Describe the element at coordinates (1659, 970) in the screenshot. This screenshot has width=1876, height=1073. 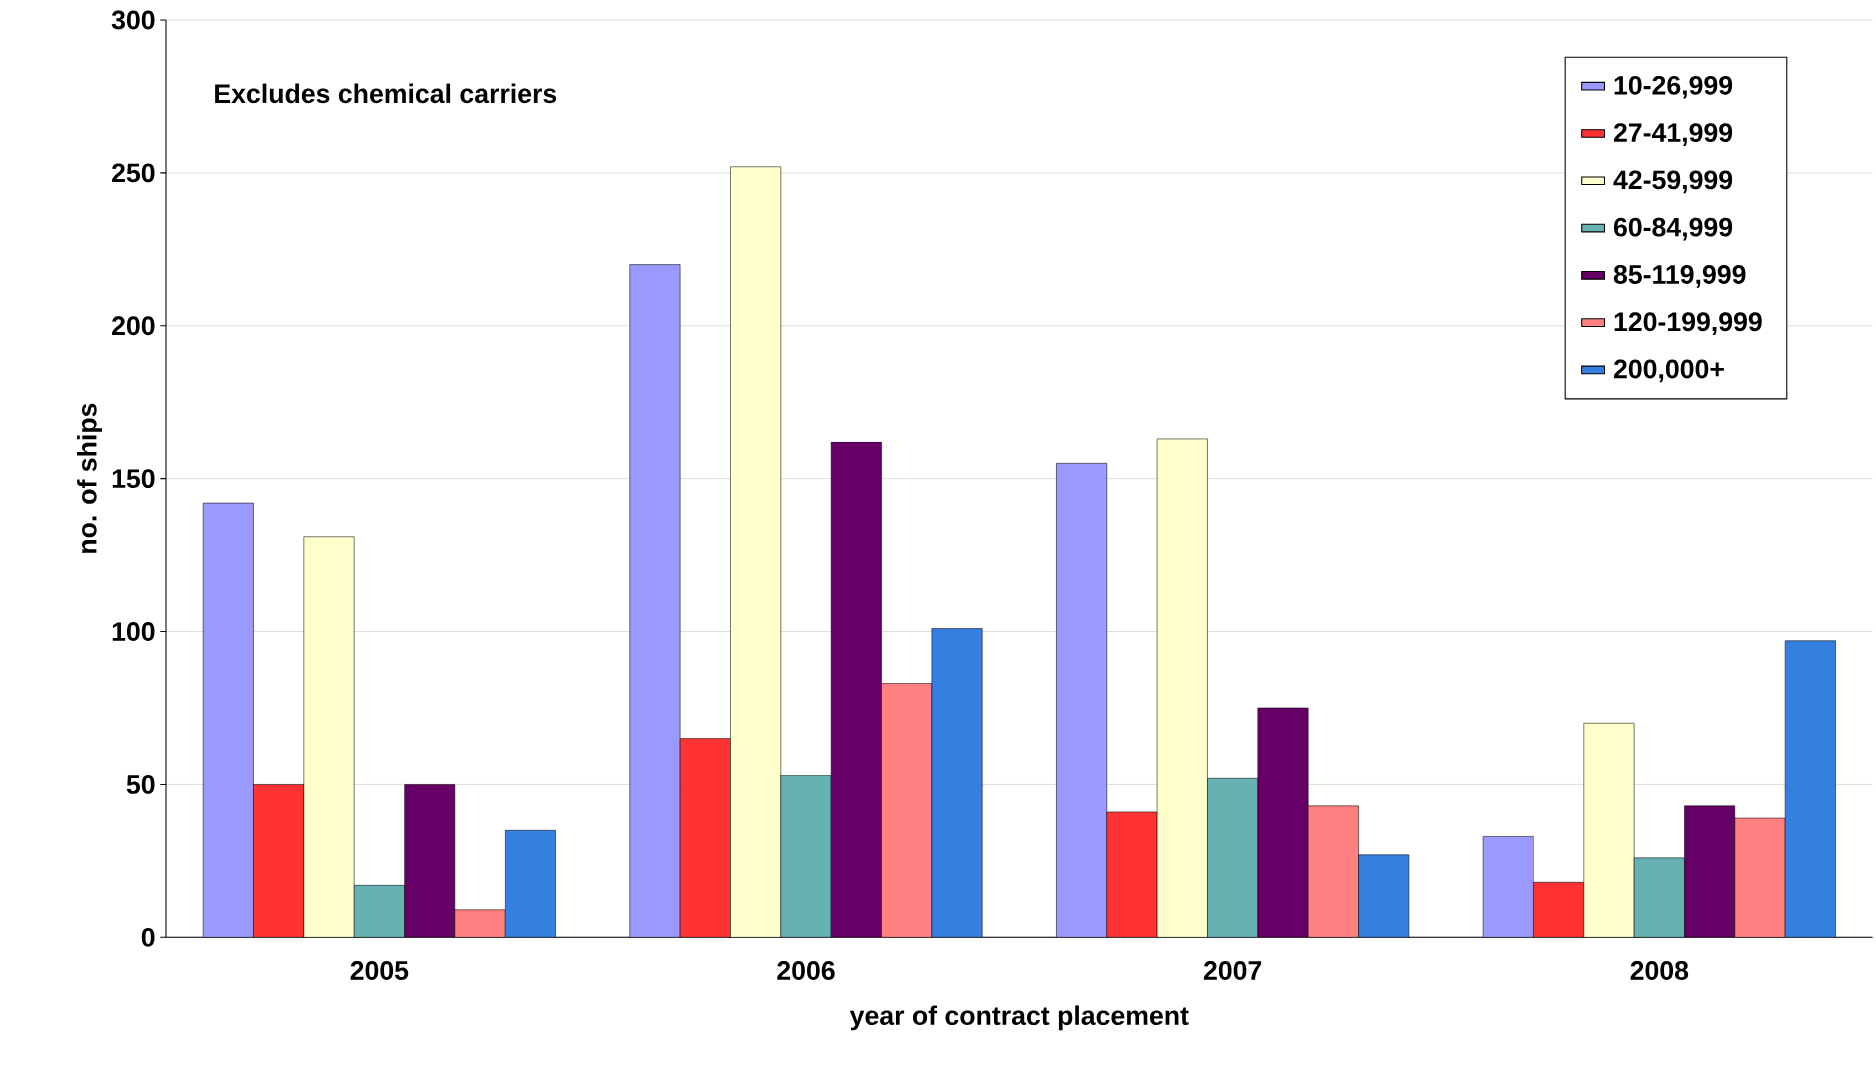
I see `x-tick-label: 2008` at that location.